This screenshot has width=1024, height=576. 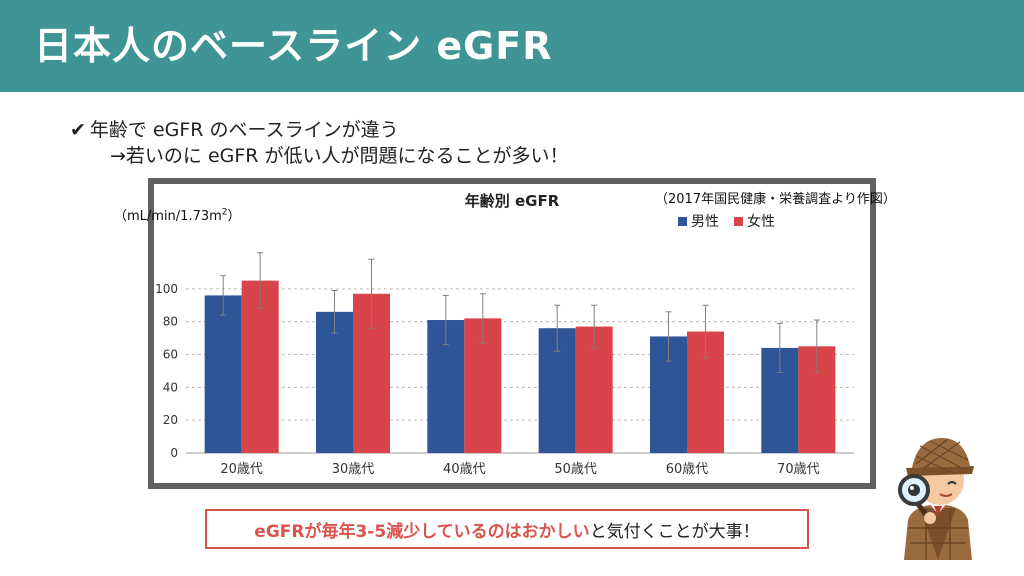 What do you see at coordinates (234, 216) in the screenshot?
I see `unit-suffix: ）` at bounding box center [234, 216].